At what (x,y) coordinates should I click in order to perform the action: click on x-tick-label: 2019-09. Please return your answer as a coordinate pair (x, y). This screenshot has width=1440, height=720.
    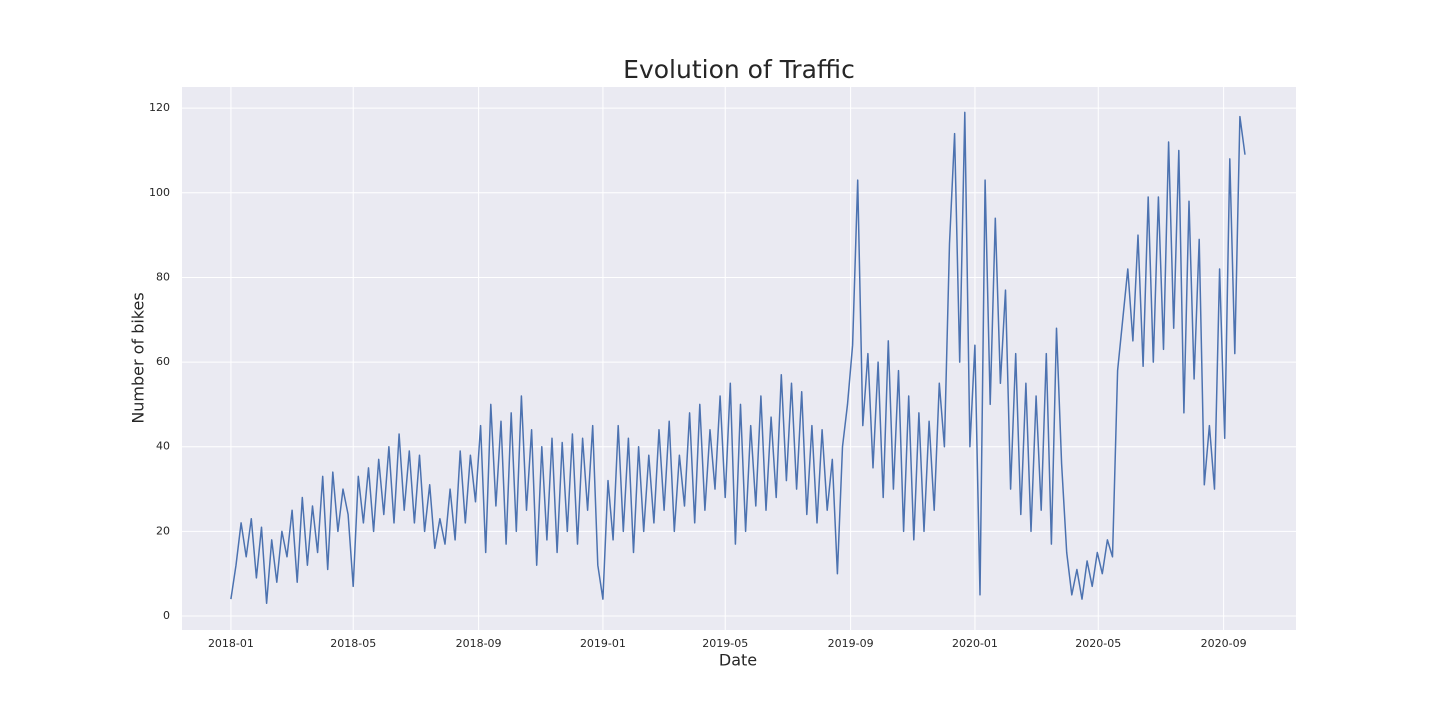
    Looking at the image, I should click on (851, 643).